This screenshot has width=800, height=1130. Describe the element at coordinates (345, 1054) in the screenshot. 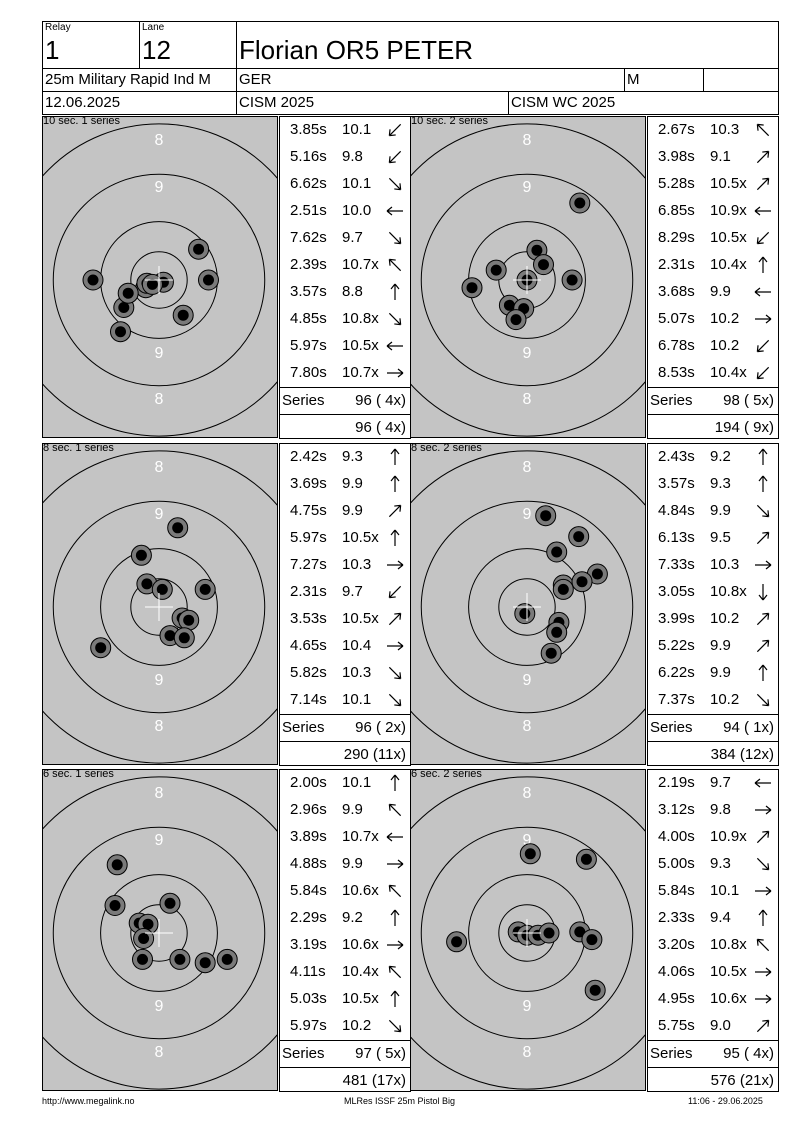

I see `series-total-row: Series 97 ( 5x)` at that location.